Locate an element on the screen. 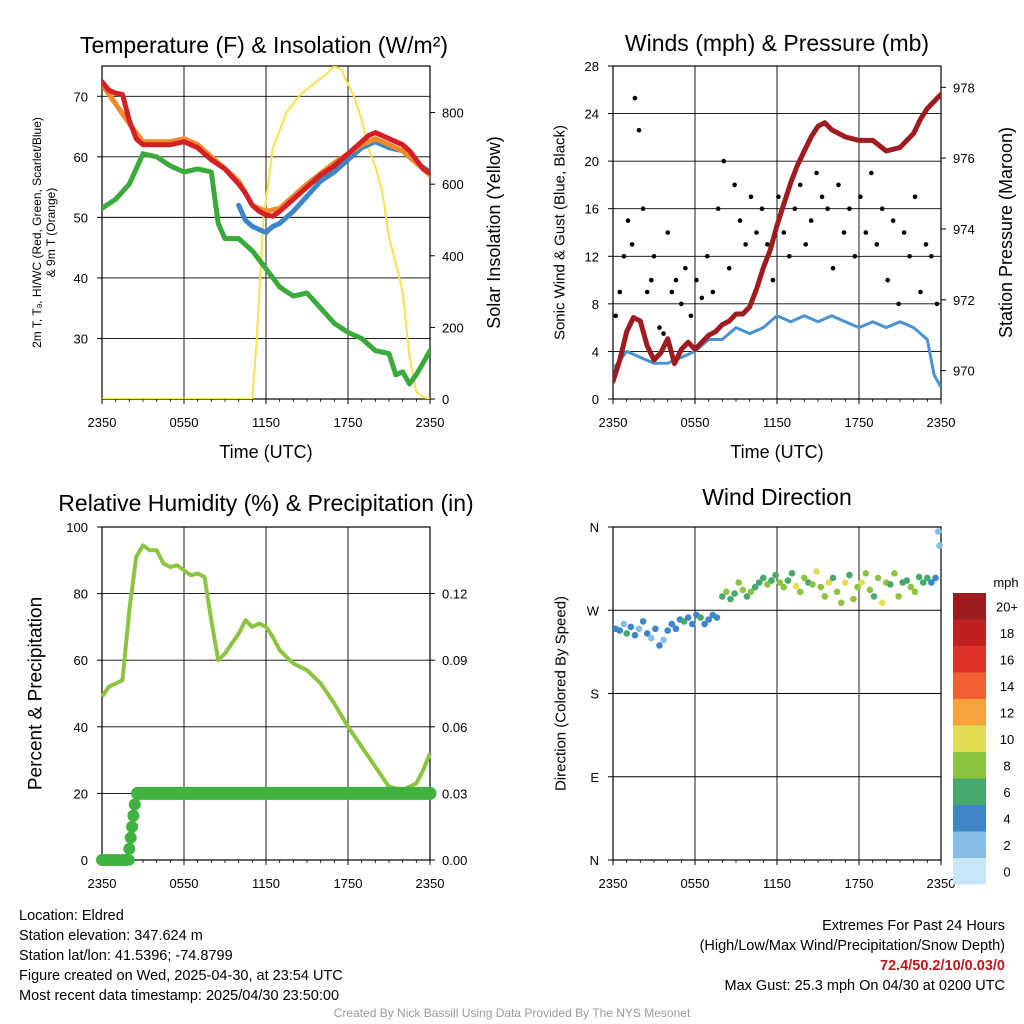 The width and height of the screenshot is (1024, 1024). dir-title: Wind Direction is located at coordinates (777, 497).